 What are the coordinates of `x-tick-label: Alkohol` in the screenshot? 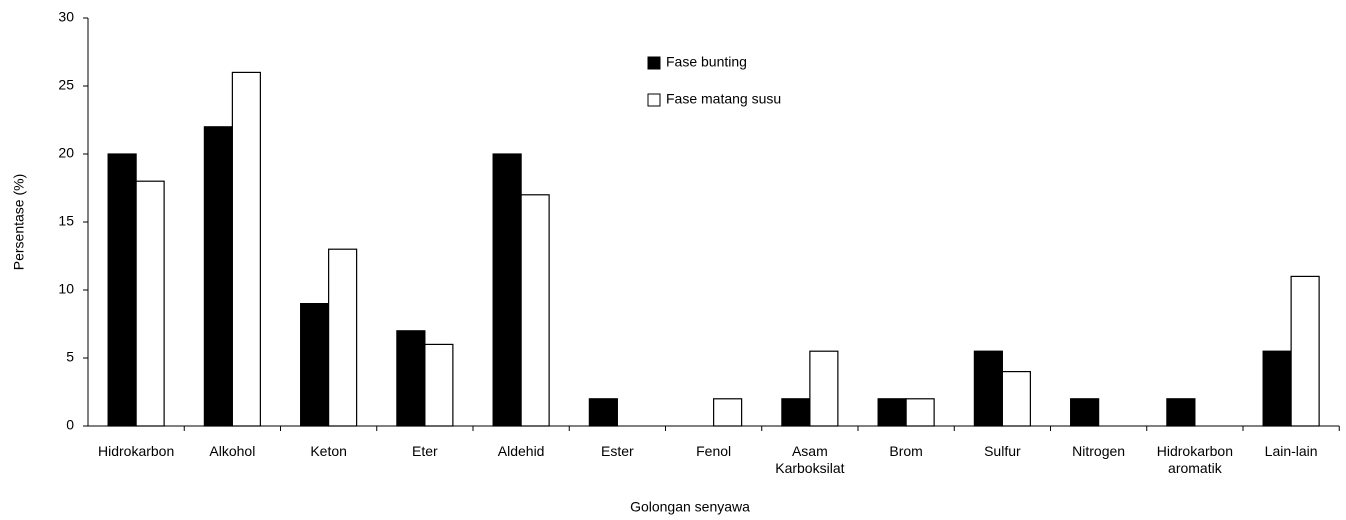 It's located at (232, 451).